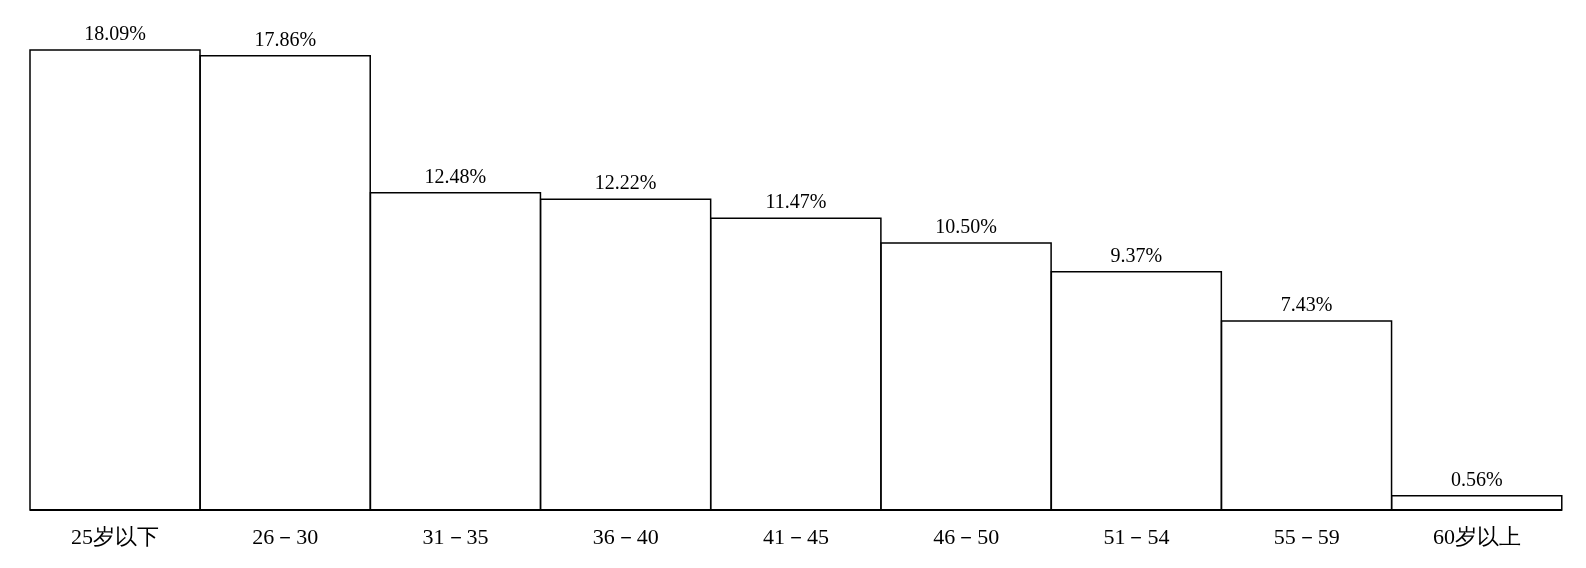  Describe the element at coordinates (1476, 478) in the screenshot. I see `data-label: 0.56%` at that location.